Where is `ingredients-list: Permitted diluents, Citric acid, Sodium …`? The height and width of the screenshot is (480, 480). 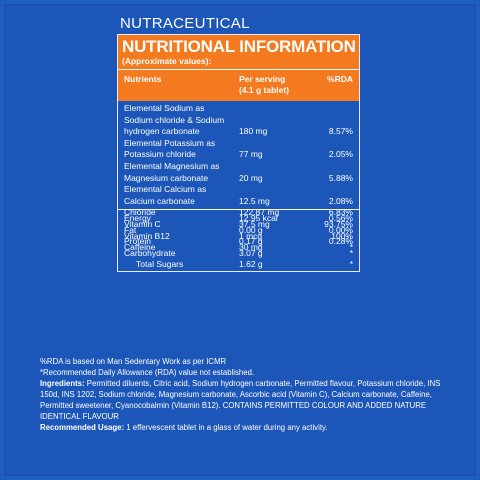
ingredients-list: Permitted diluents, Citric acid, Sodium … is located at coordinates (240, 400).